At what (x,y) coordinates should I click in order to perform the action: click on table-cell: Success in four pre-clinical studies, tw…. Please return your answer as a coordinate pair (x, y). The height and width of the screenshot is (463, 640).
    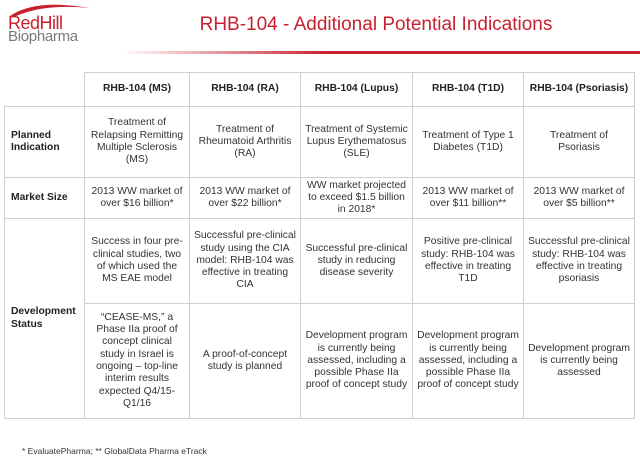
    Looking at the image, I should click on (137, 261).